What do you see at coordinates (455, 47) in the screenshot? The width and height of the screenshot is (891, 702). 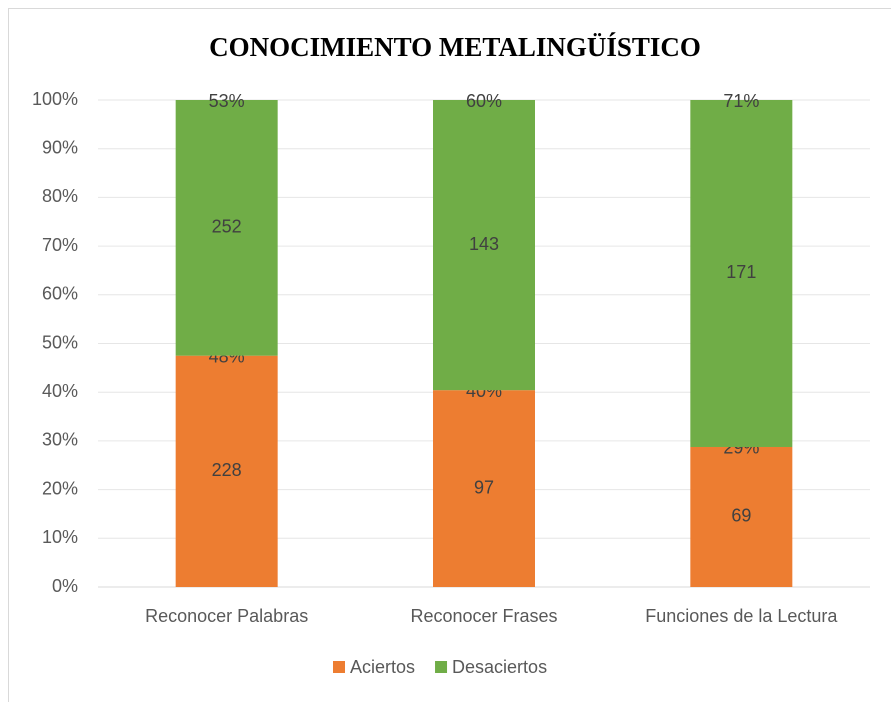 I see `chart-title: CONOCIMIENTO METALINGÜÍSTICO` at bounding box center [455, 47].